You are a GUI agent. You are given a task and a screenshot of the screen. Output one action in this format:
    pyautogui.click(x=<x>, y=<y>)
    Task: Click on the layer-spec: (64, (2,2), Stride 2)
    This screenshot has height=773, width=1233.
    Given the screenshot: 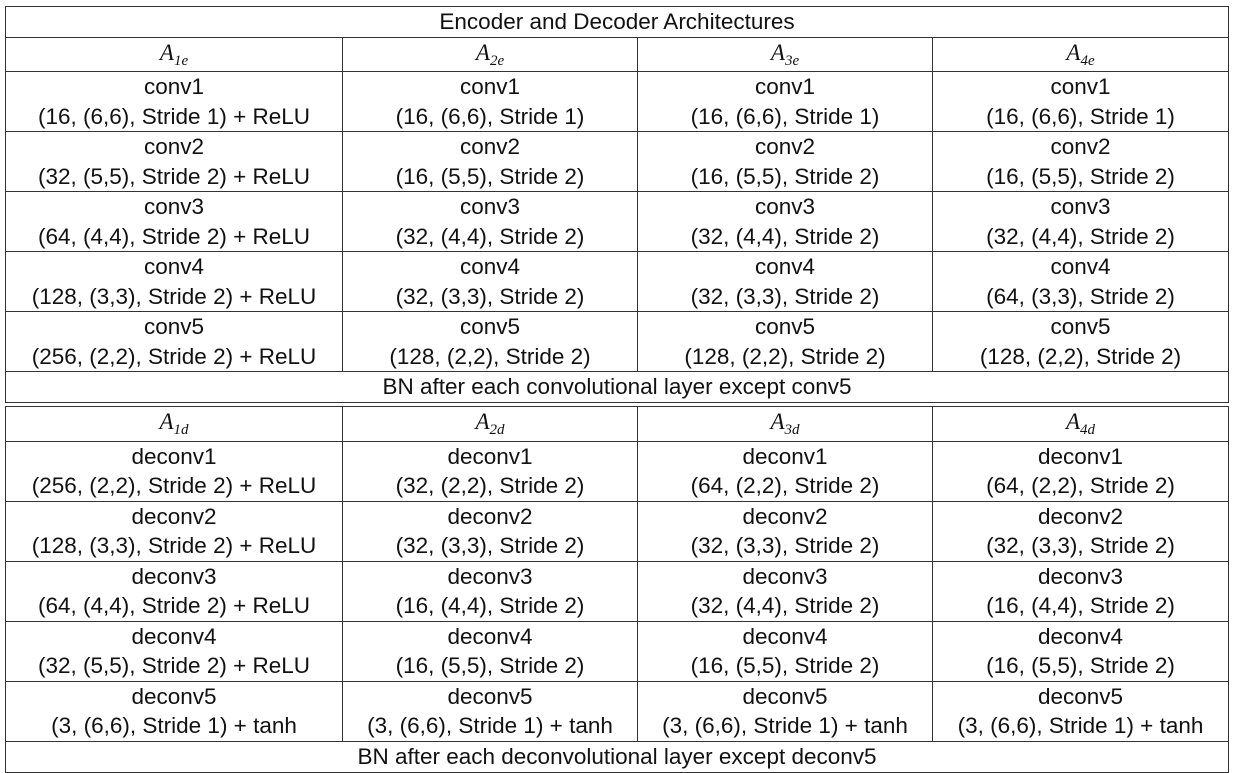 What is the action you would take?
    pyautogui.click(x=1080, y=485)
    